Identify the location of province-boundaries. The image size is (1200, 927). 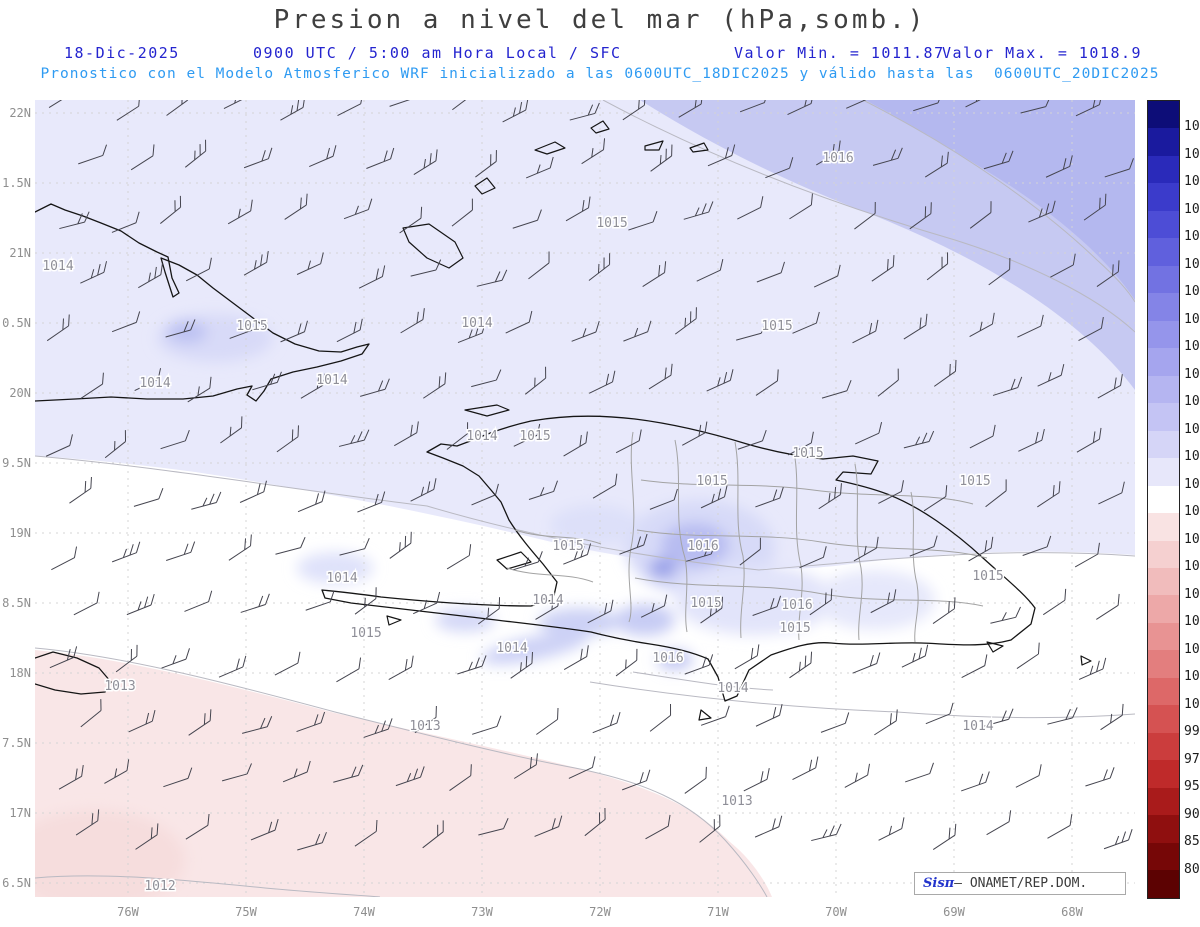
(747, 537).